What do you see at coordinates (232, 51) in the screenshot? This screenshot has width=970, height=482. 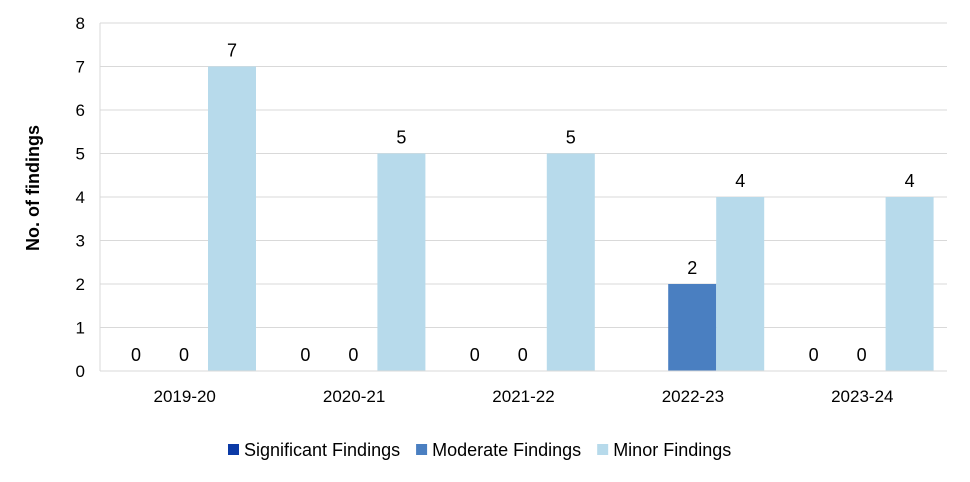 I see `data-label: 7` at bounding box center [232, 51].